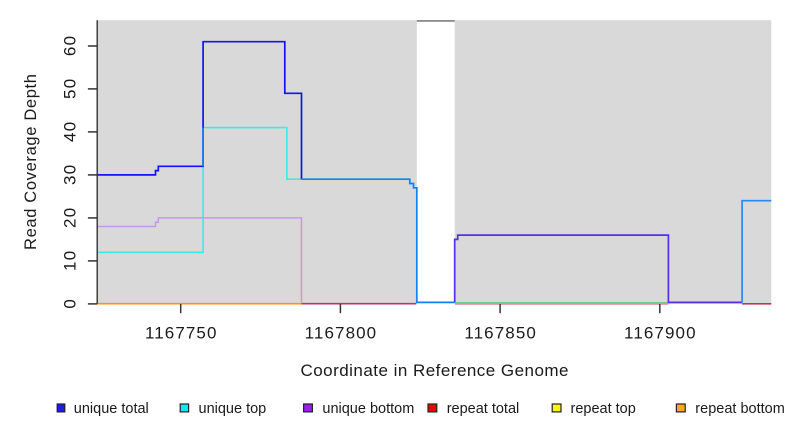  Describe the element at coordinates (69, 46) in the screenshot. I see `svg-text: 60` at that location.